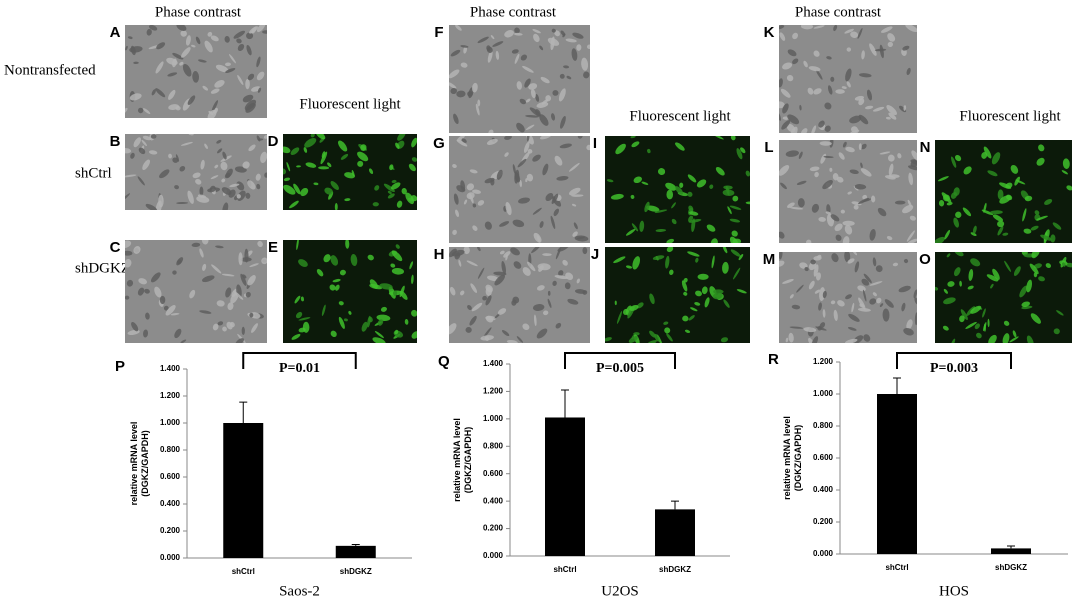 The width and height of the screenshot is (1084, 609). I want to click on annotation: P=0.005, so click(620, 368).